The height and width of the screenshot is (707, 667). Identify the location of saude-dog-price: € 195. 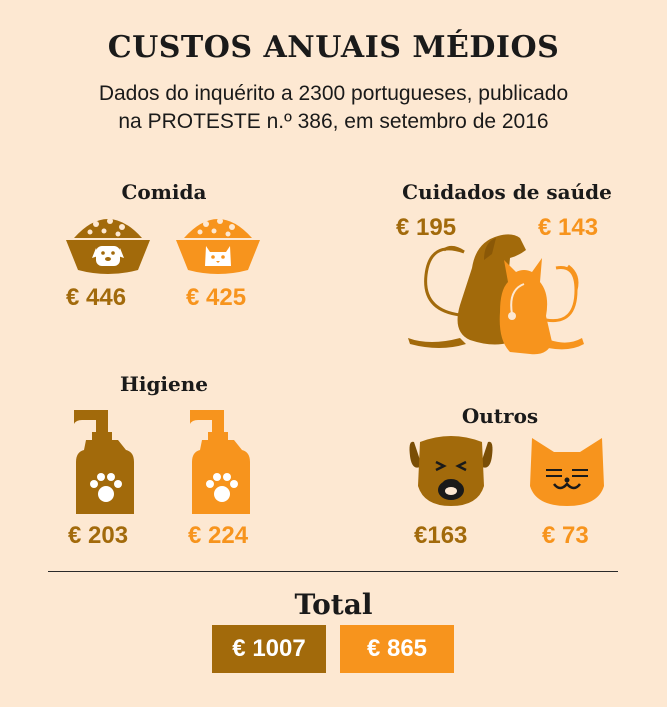
(426, 227).